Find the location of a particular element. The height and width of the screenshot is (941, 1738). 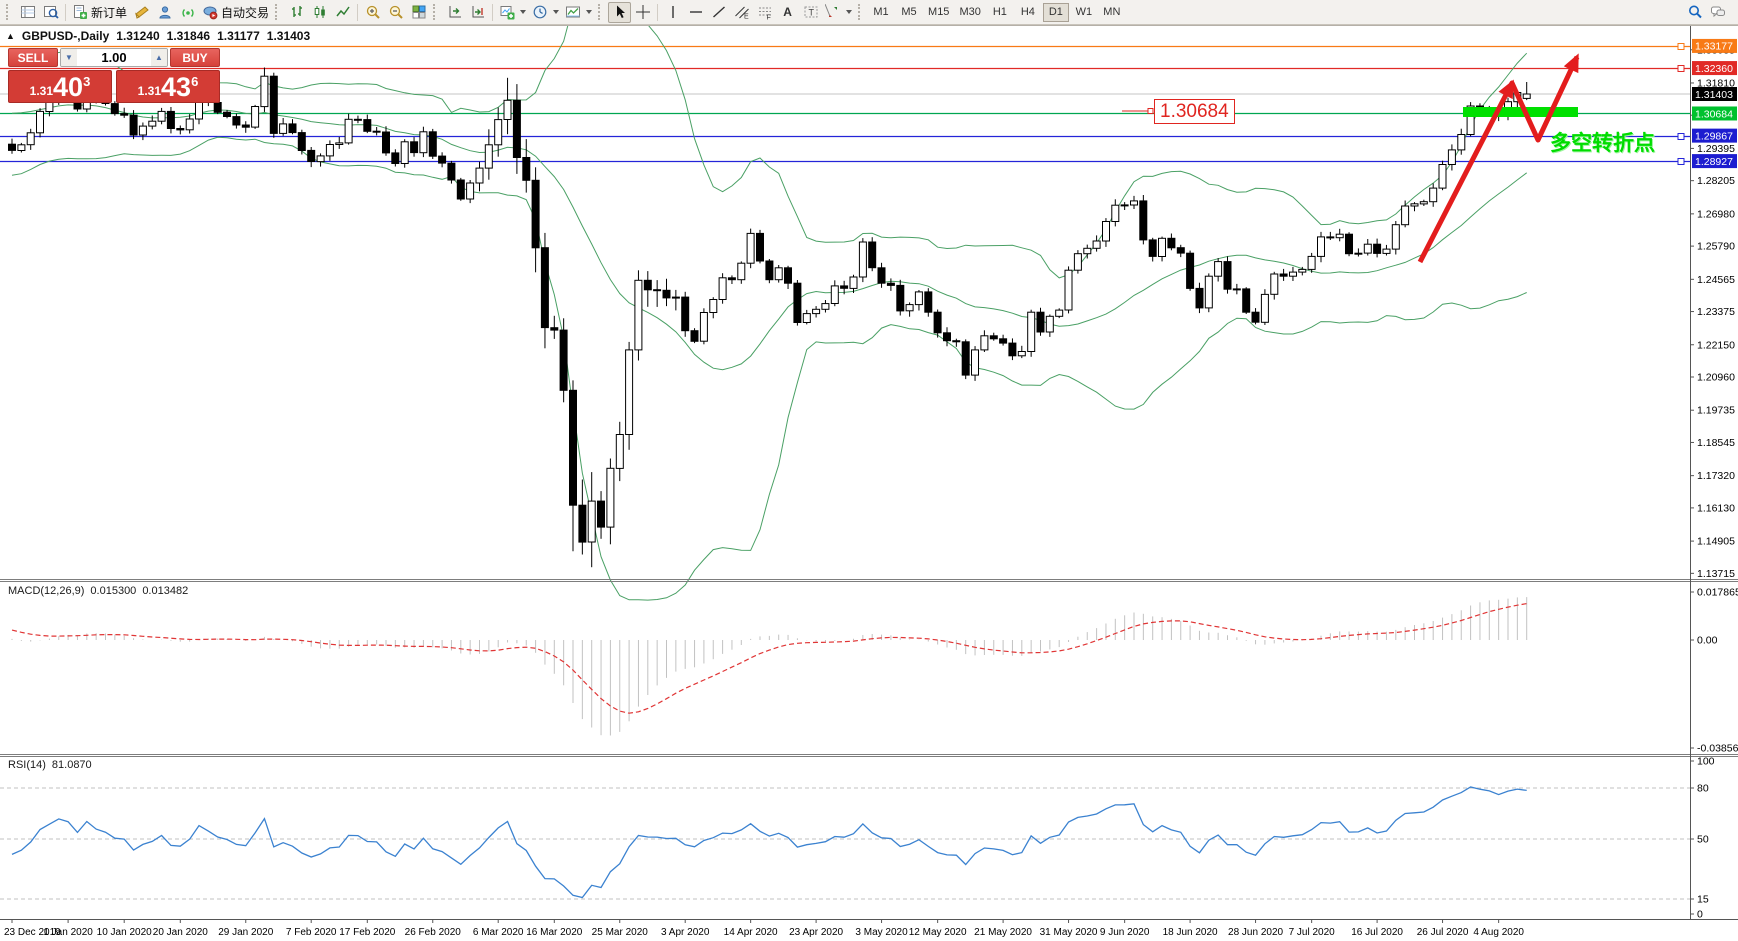

trendline-tool-button is located at coordinates (718, 12).